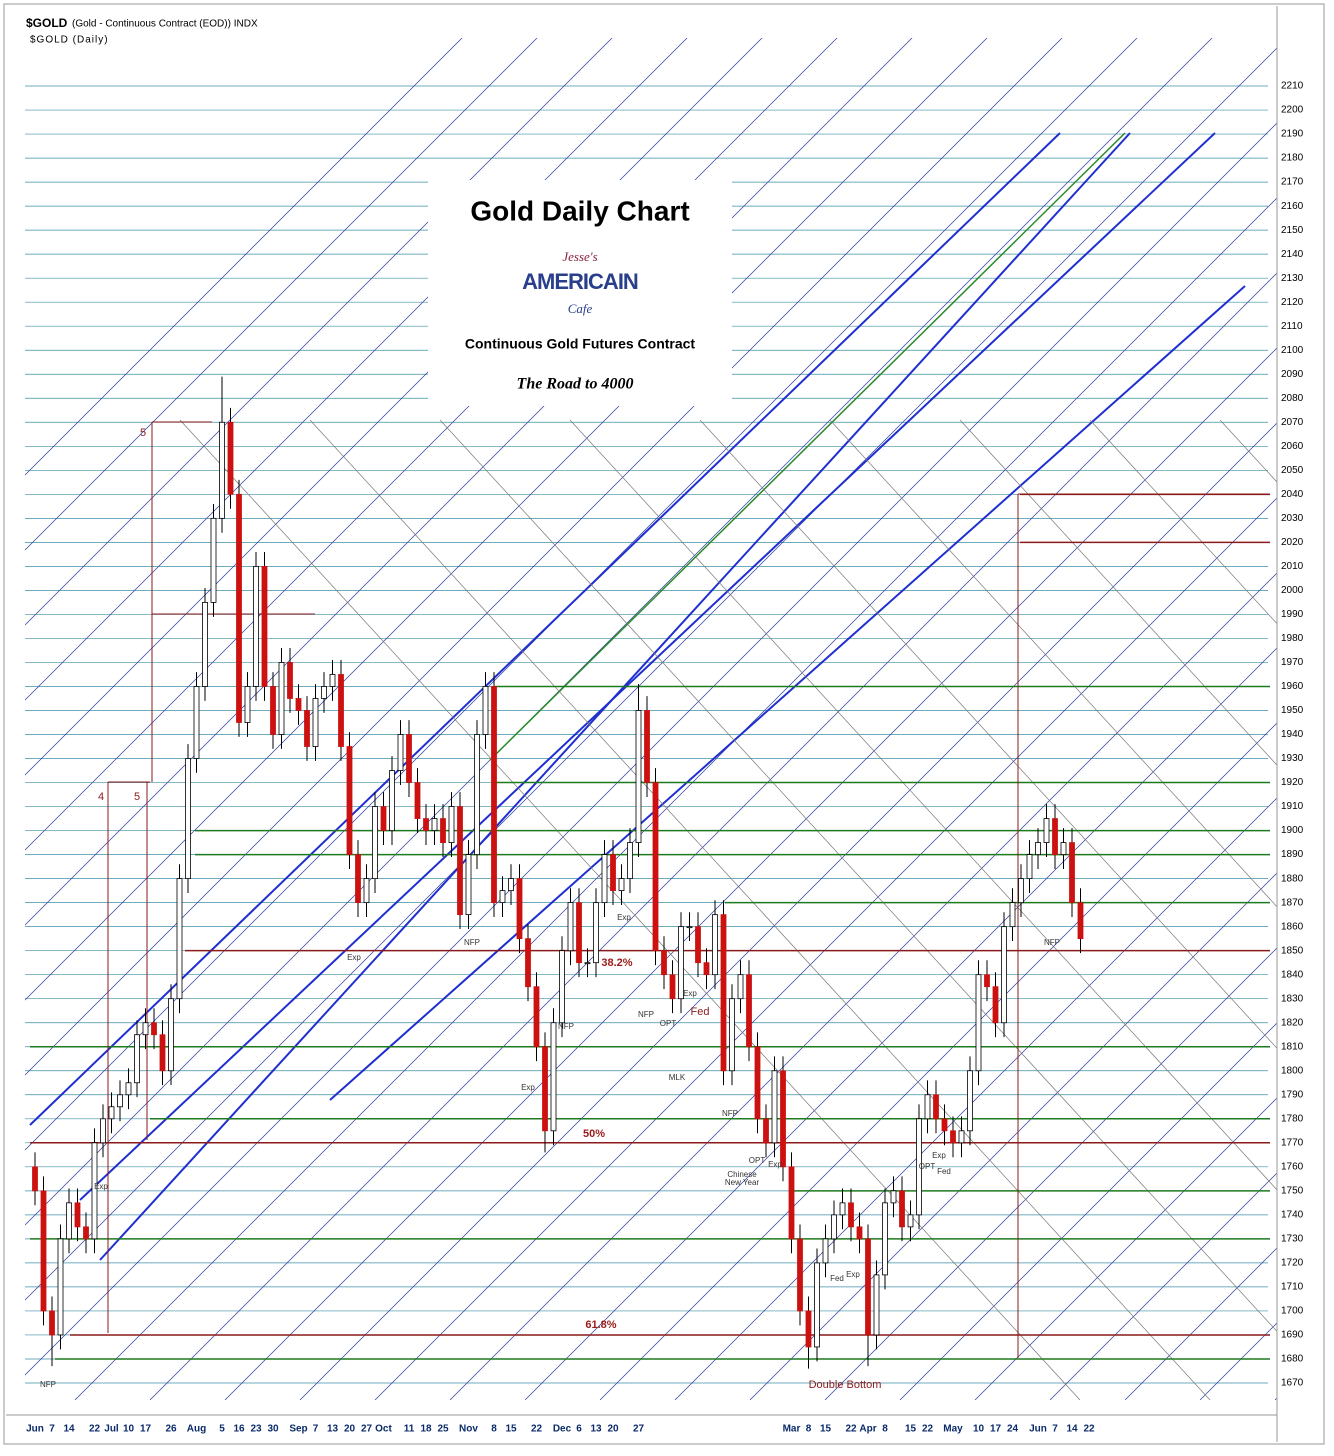  I want to click on tagline: The Road to 4000, so click(575, 384).